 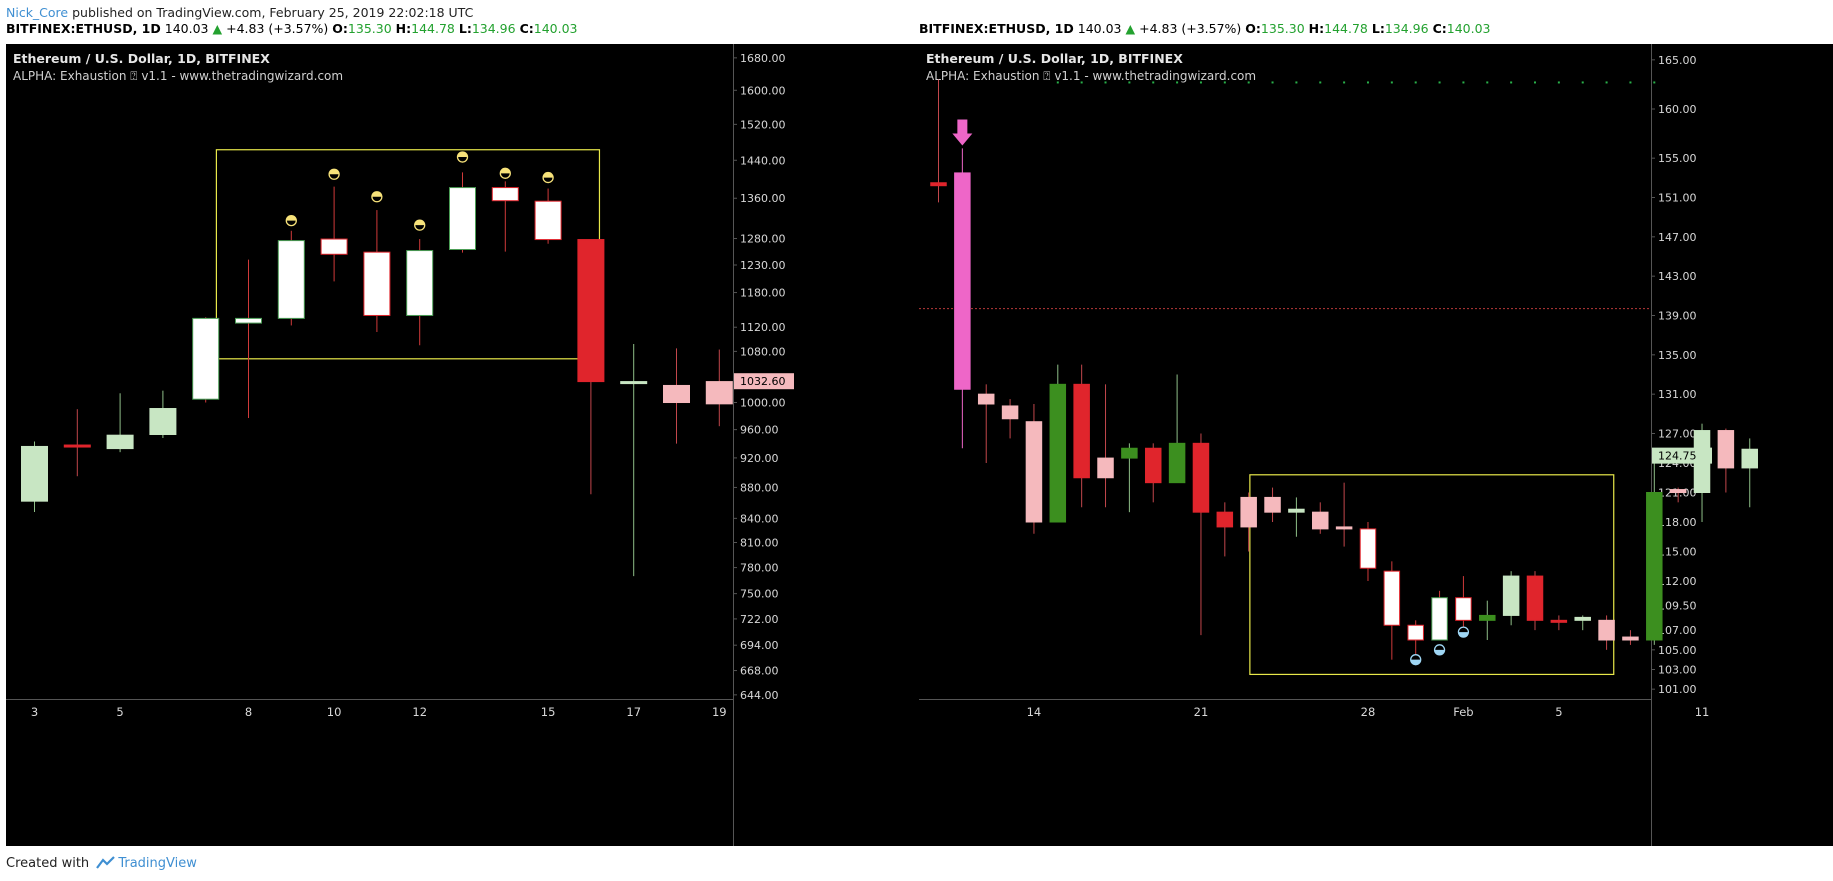 What do you see at coordinates (1677, 198) in the screenshot?
I see `price-tick-label: 151.00` at bounding box center [1677, 198].